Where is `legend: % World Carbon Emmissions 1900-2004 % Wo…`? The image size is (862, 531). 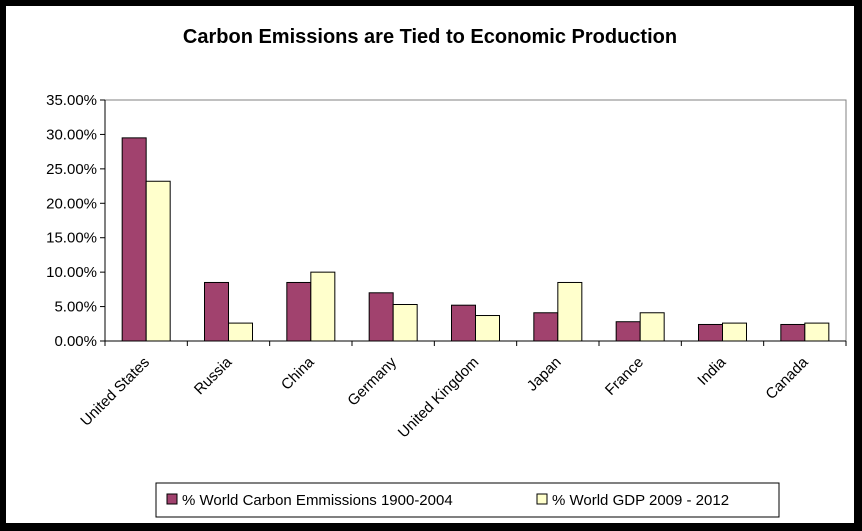 legend: % World Carbon Emmissions 1900-2004 % Wo… is located at coordinates (467, 500).